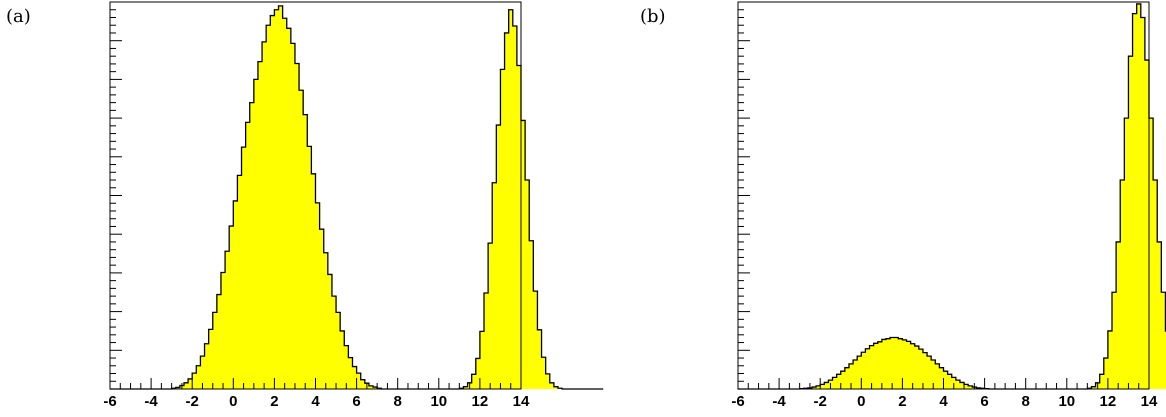 This screenshot has width=1166, height=417. What do you see at coordinates (315, 401) in the screenshot?
I see `x-tick-label-a-5: 4` at bounding box center [315, 401].